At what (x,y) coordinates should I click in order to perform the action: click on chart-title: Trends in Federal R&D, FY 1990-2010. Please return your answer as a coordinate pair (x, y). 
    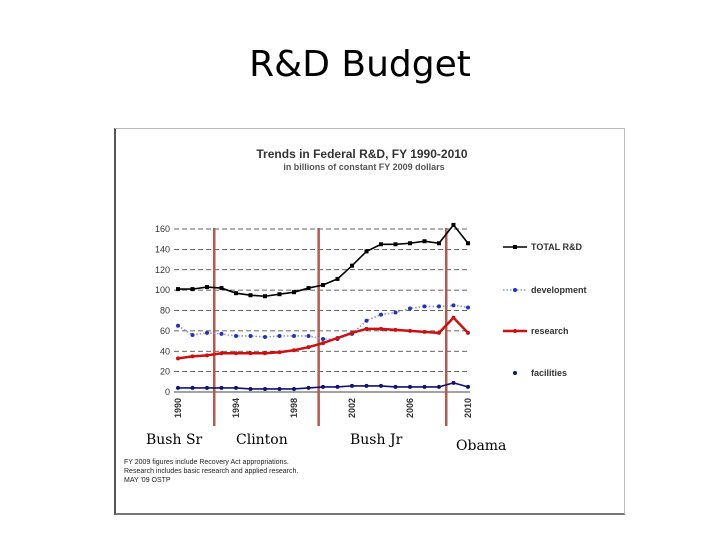
    Looking at the image, I should click on (362, 154).